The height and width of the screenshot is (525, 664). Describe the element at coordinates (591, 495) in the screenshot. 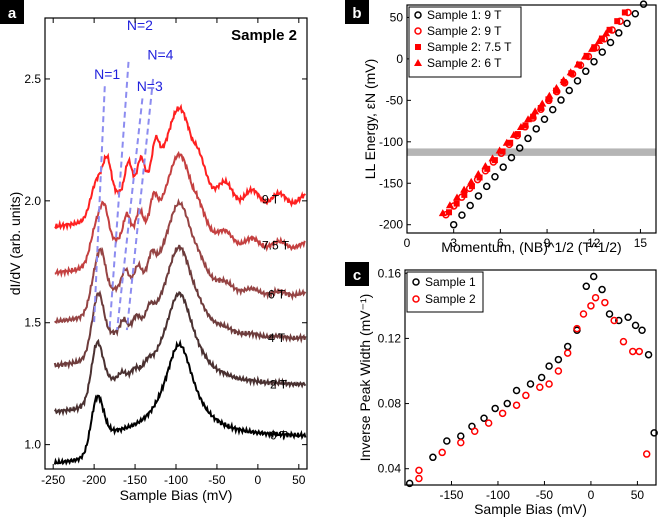

I see `panel-c-xtick-label-3: 0` at that location.